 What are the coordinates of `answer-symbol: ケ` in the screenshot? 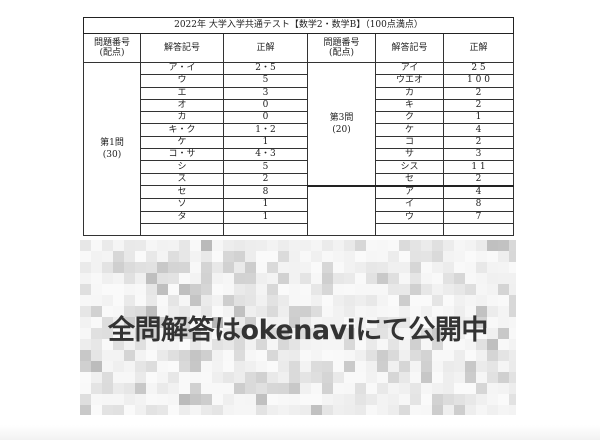 It's located at (182, 142).